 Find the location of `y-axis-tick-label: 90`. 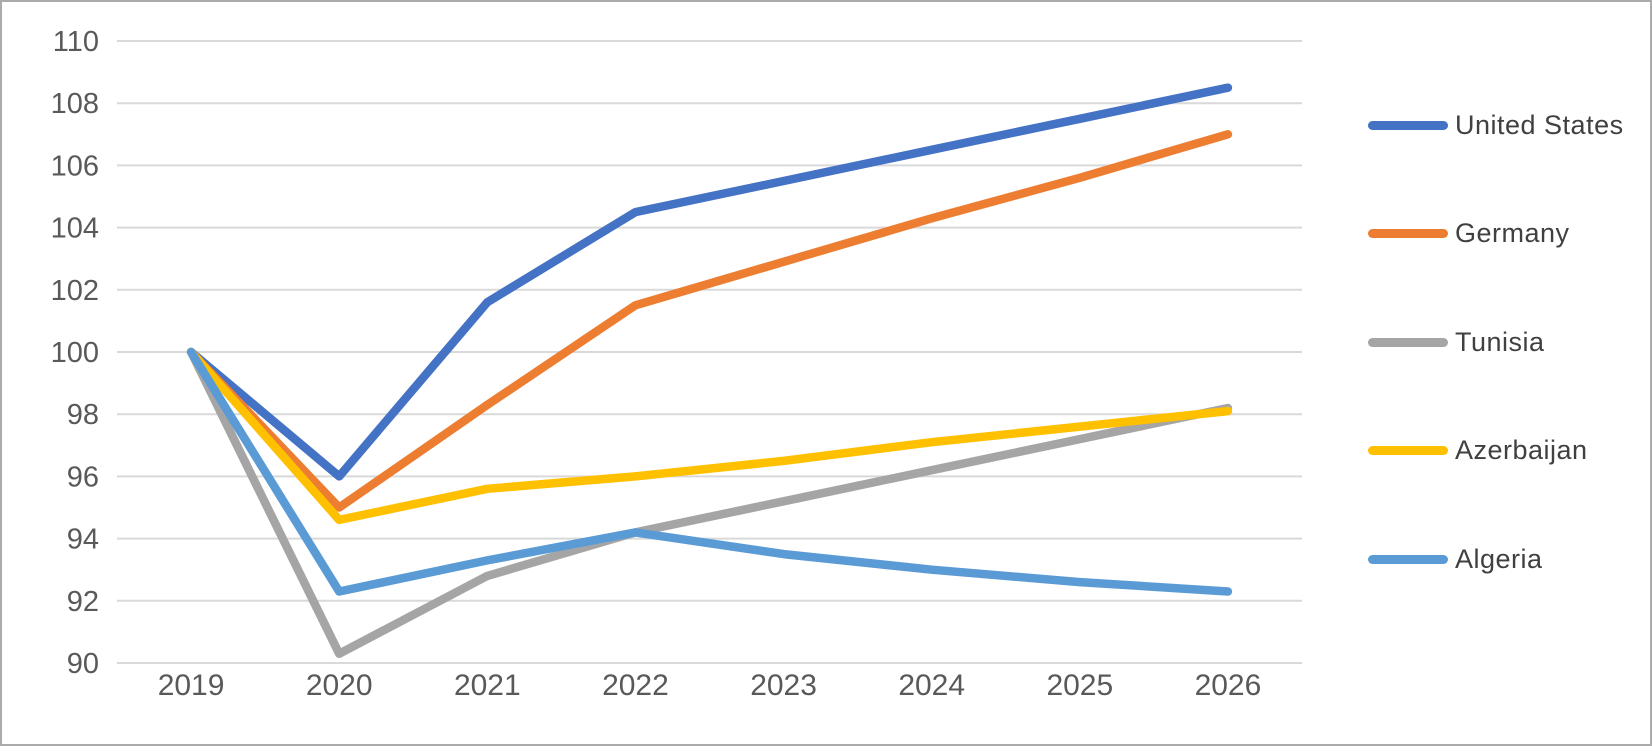

y-axis-tick-label: 90 is located at coordinates (83, 664).